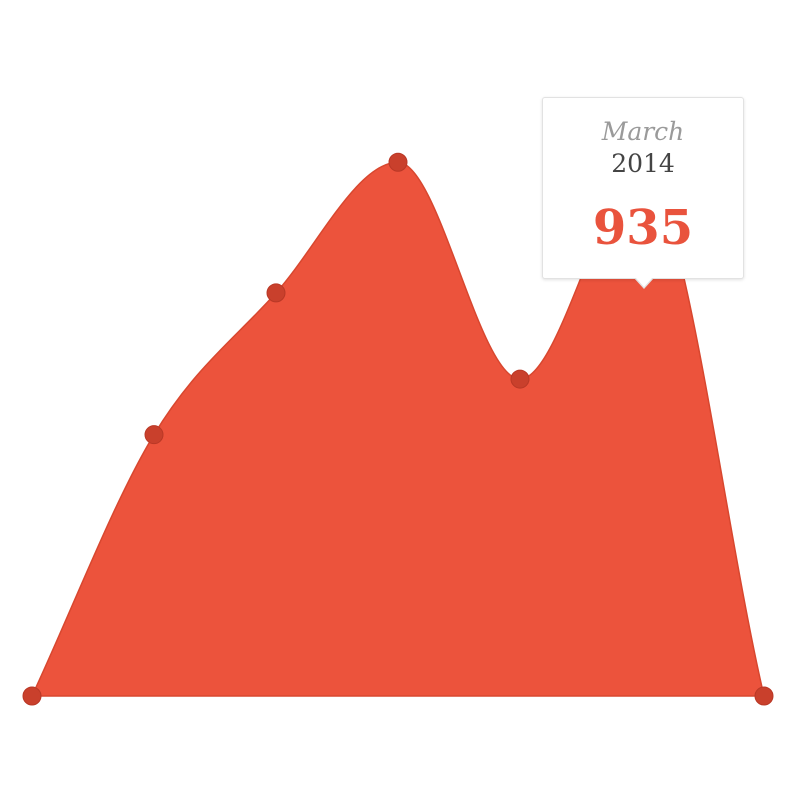 This screenshot has height=800, width=800. Describe the element at coordinates (644, 283) in the screenshot. I see `tooltip-pointer` at that location.